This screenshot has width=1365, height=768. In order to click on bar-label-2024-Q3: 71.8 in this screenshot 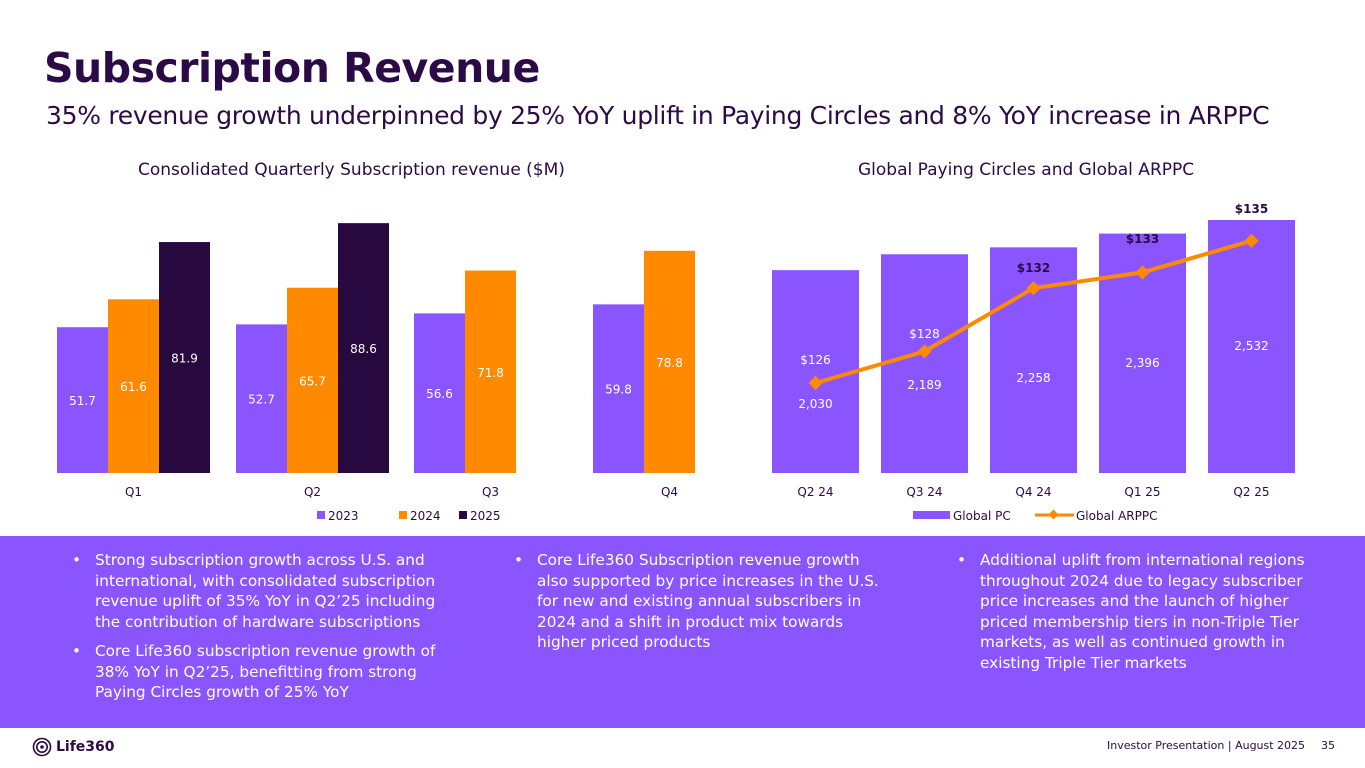, I will do `click(490, 373)`.